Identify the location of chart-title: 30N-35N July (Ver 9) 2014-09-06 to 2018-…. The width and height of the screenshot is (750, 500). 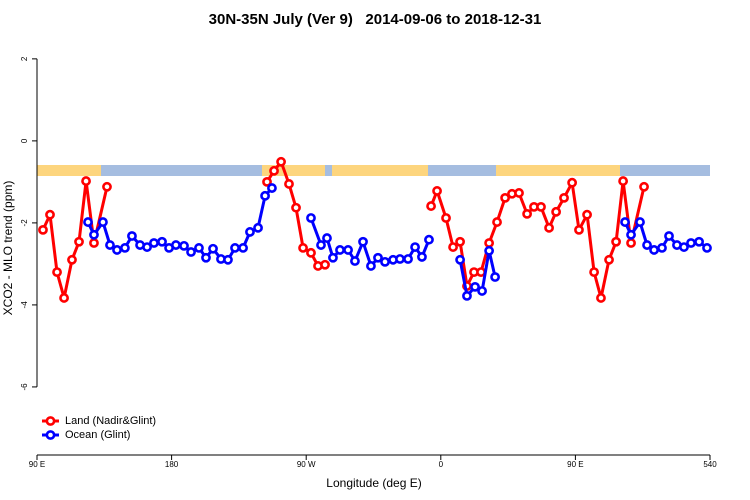
(375, 19).